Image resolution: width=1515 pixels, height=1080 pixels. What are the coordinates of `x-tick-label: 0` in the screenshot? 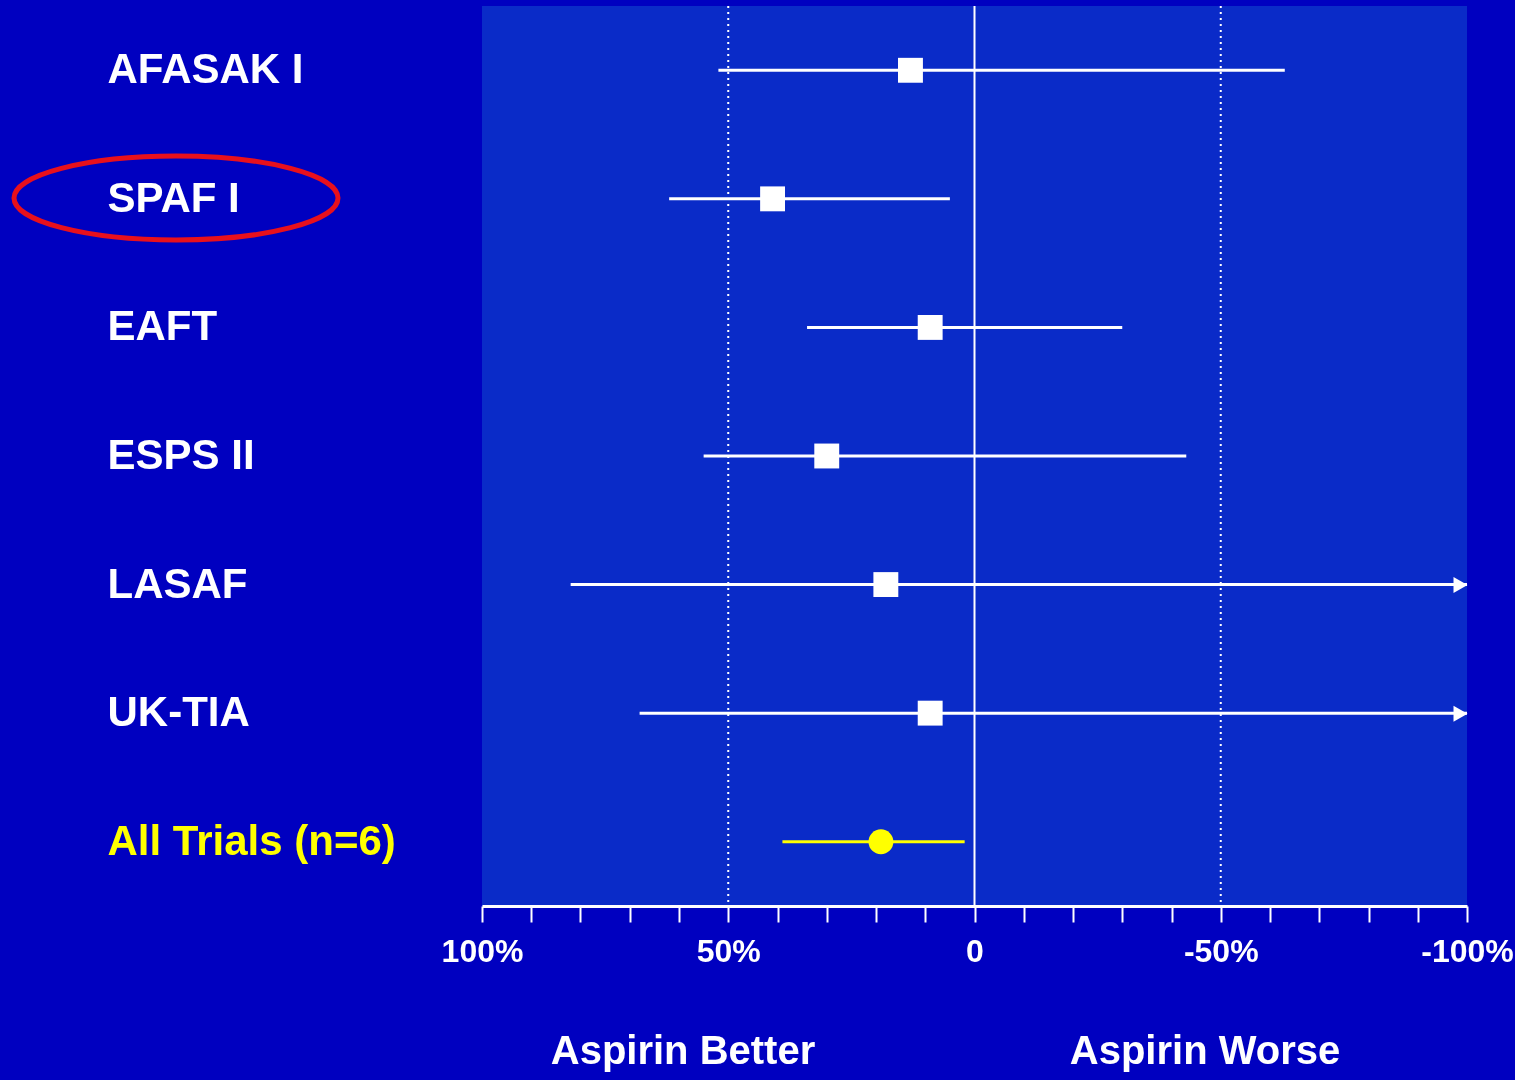 It's located at (975, 950).